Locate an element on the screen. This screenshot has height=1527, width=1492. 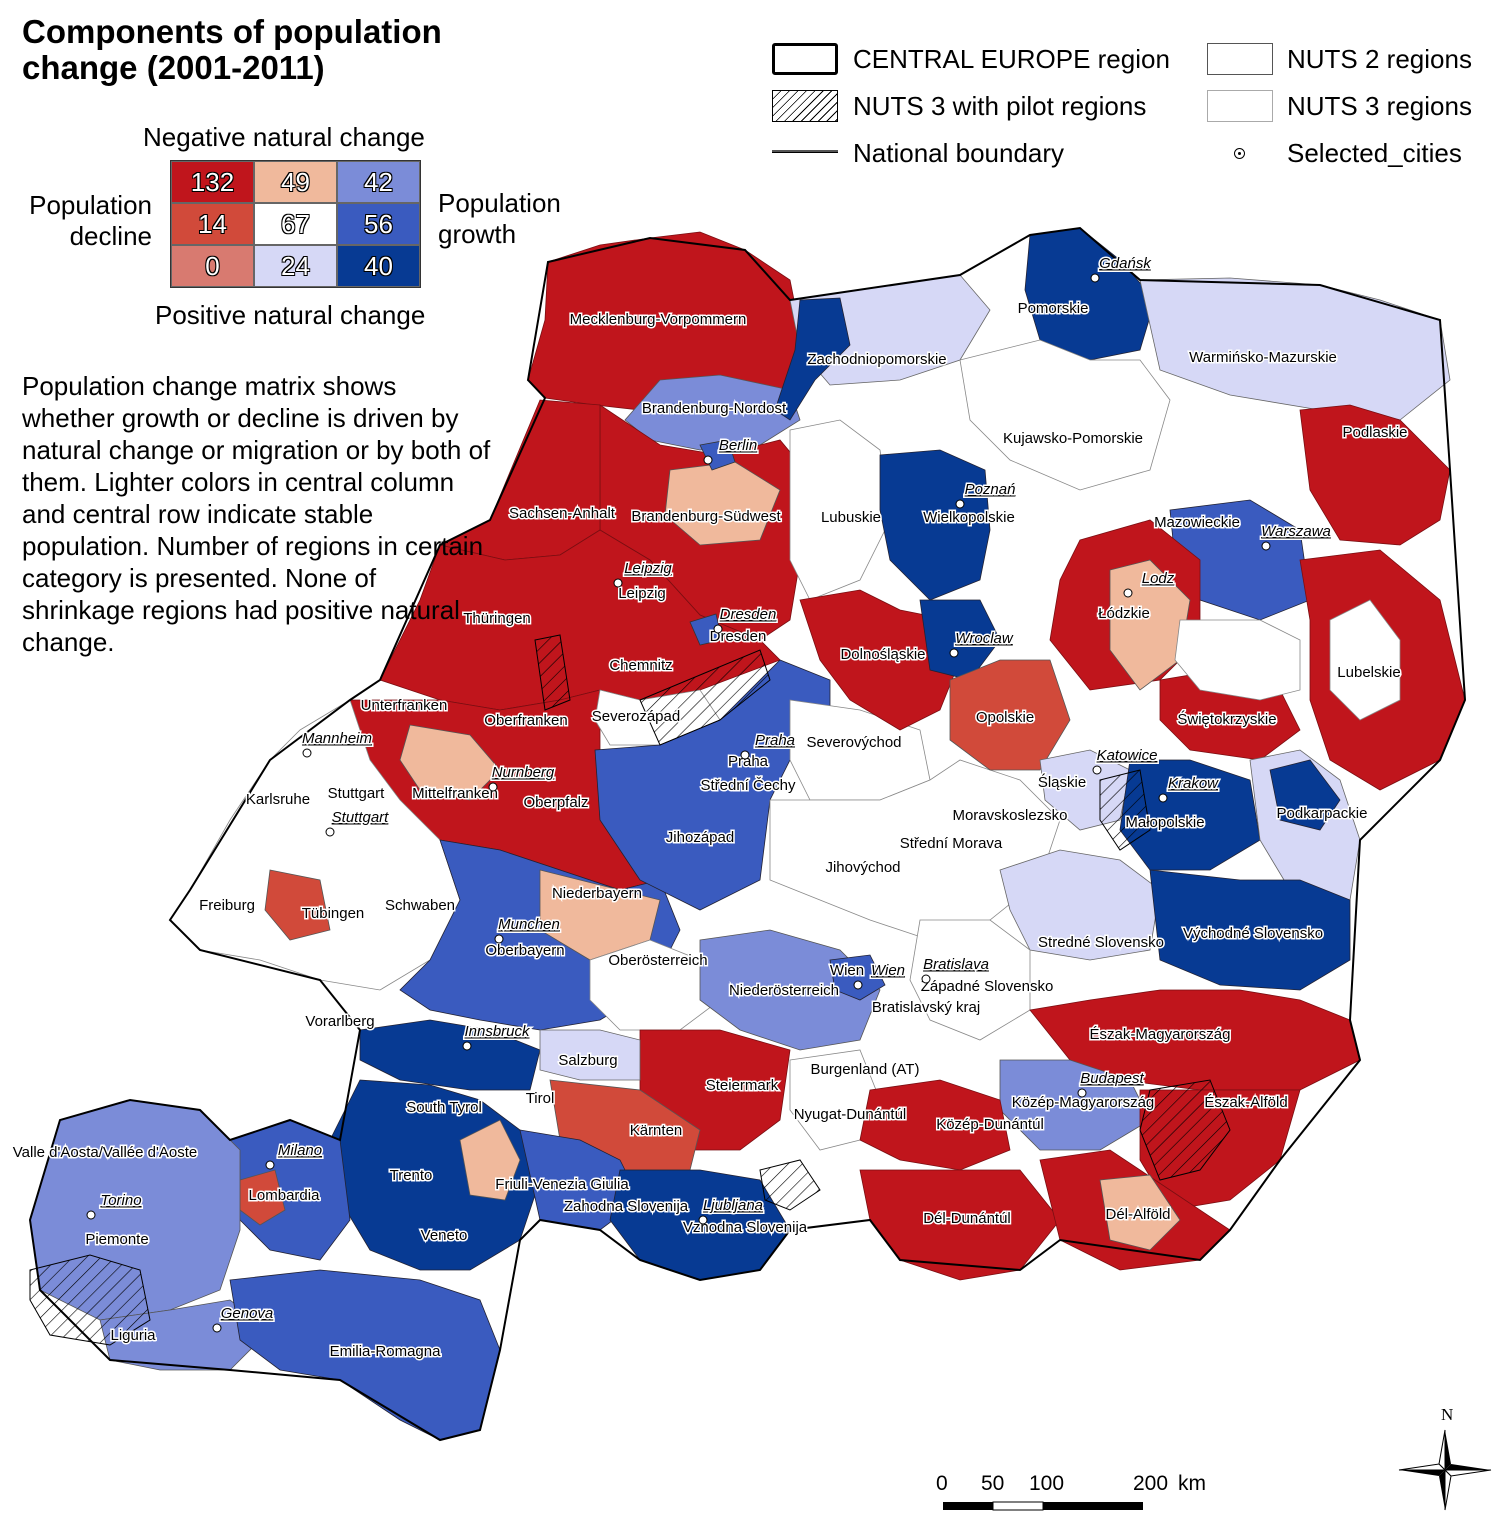
matrix-cell: 49 is located at coordinates (295, 182).